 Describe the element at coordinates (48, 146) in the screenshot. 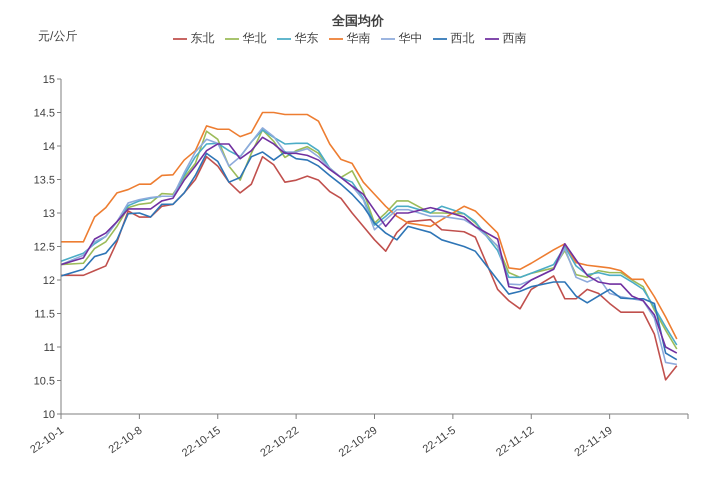

I see `y-tick-label: 14` at that location.